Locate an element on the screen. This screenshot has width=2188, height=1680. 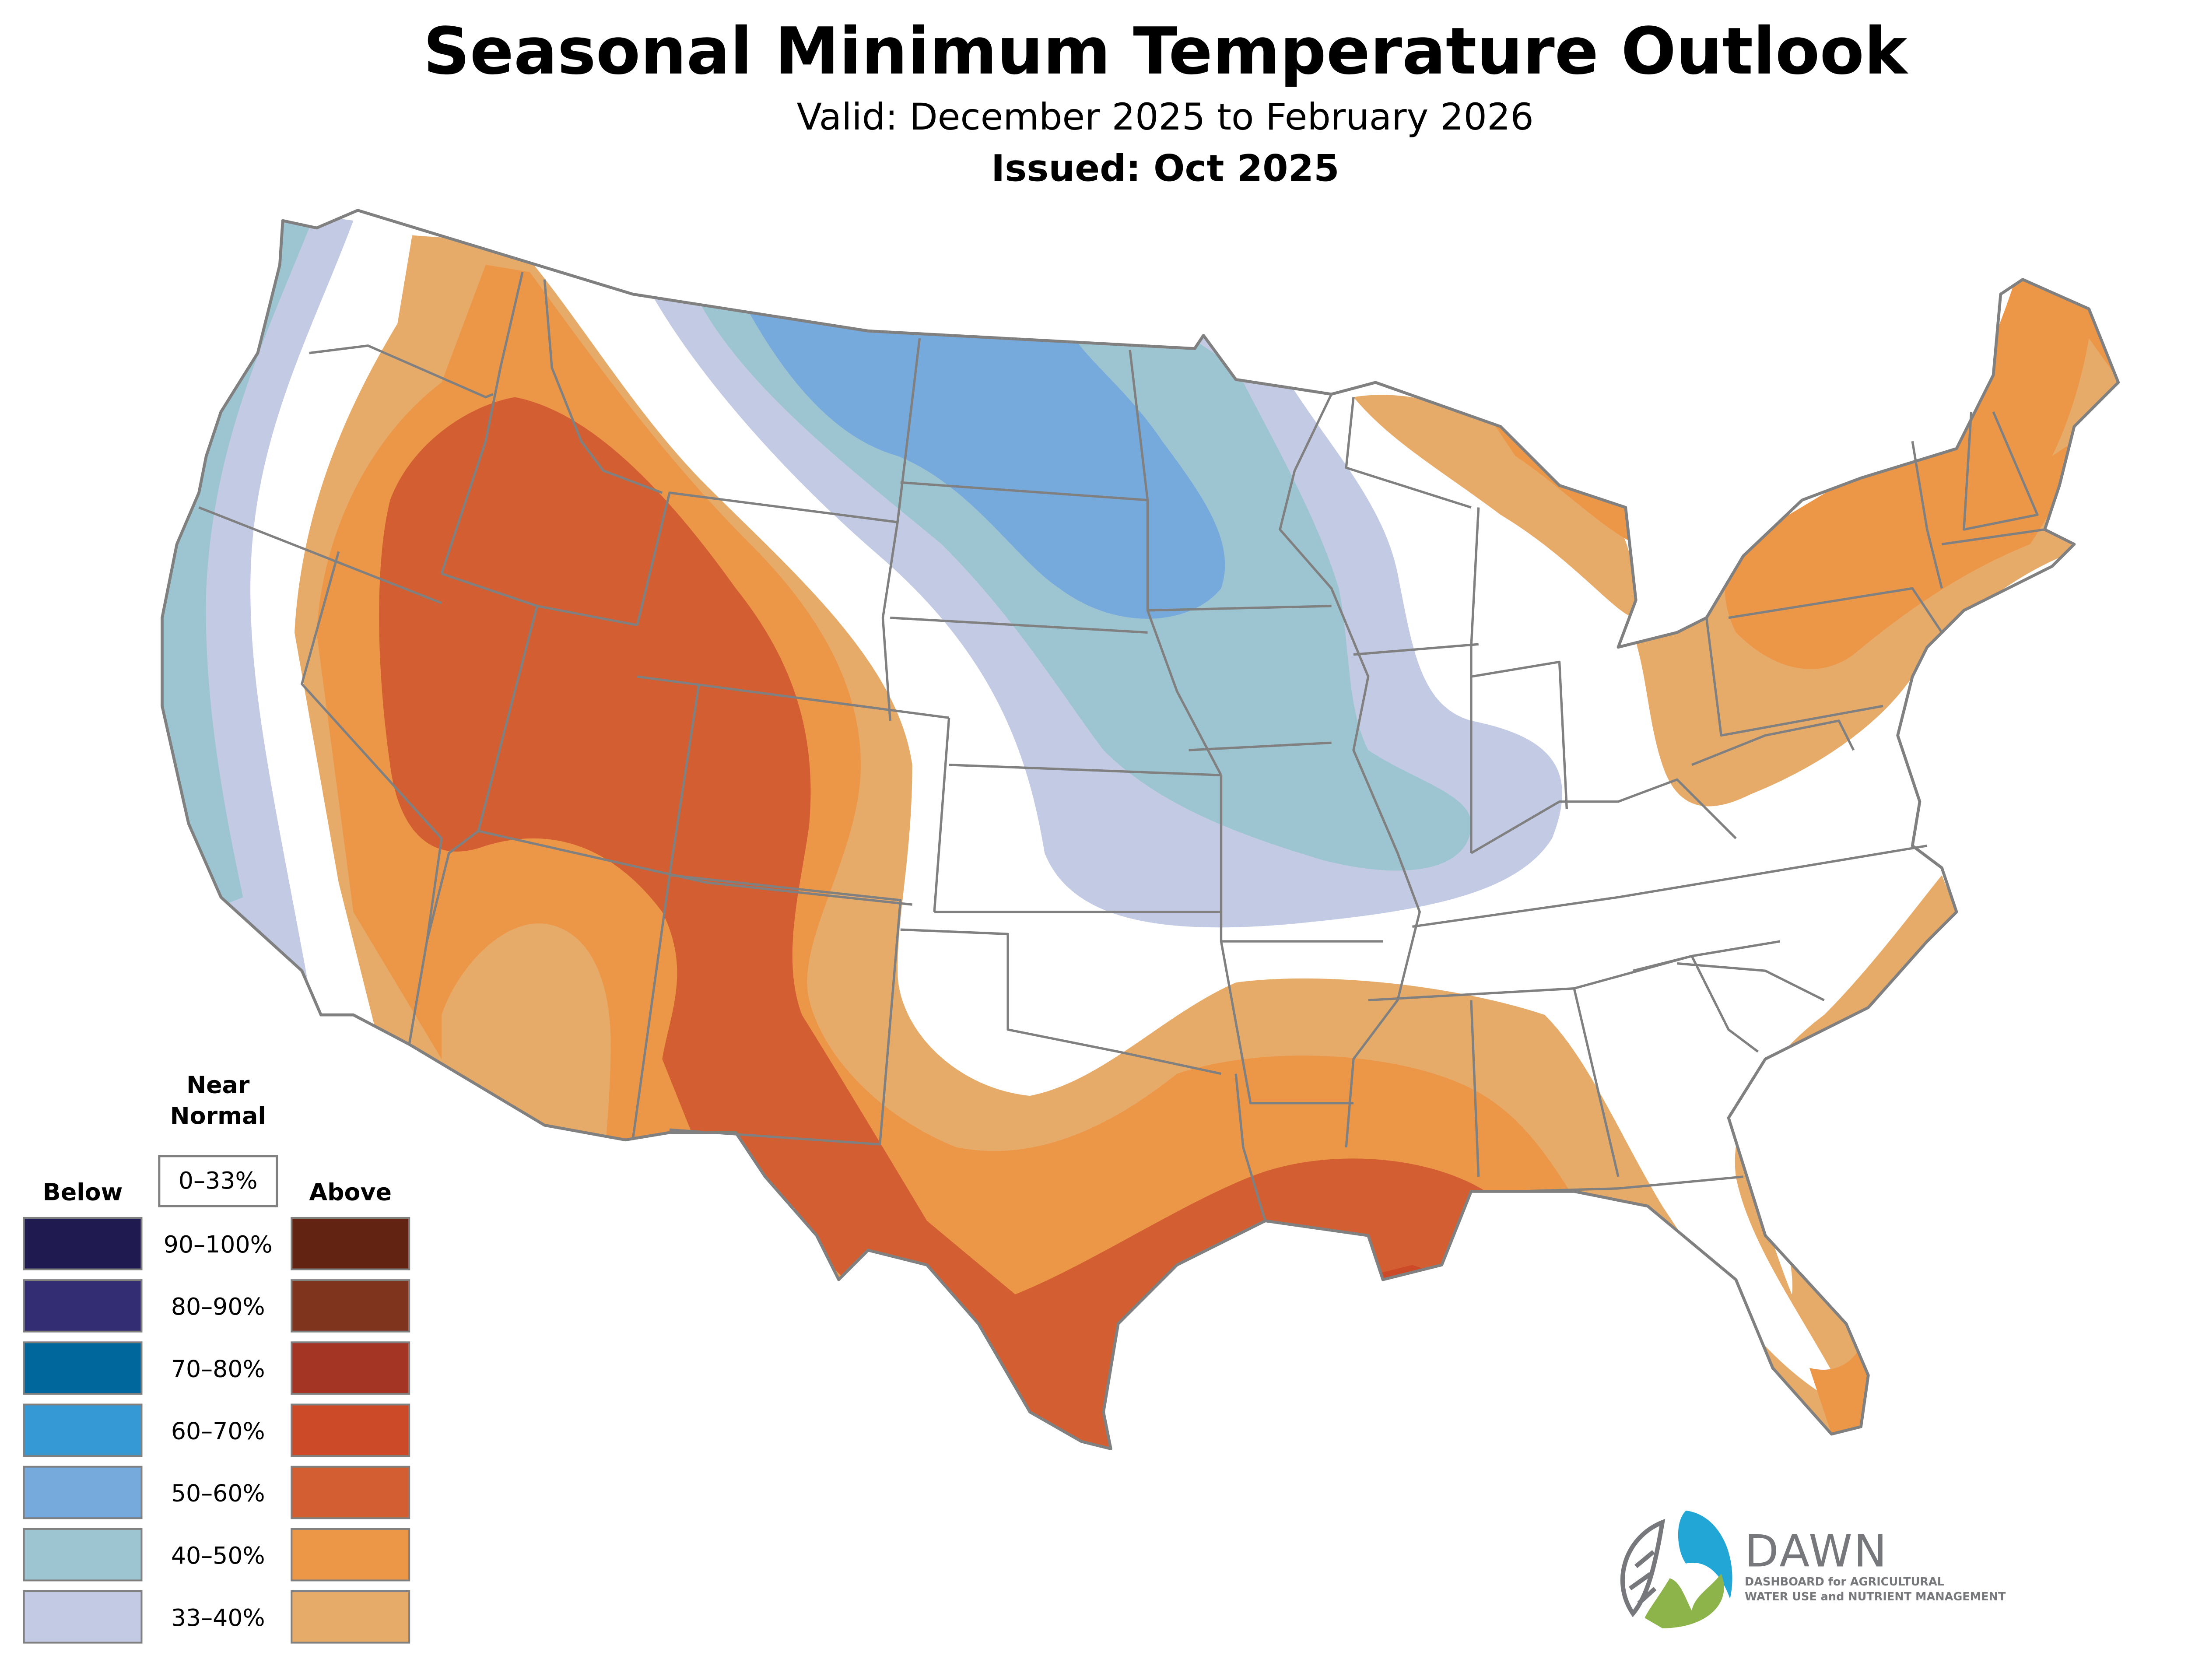
legend-range-label: 33–40% is located at coordinates (218, 1617).